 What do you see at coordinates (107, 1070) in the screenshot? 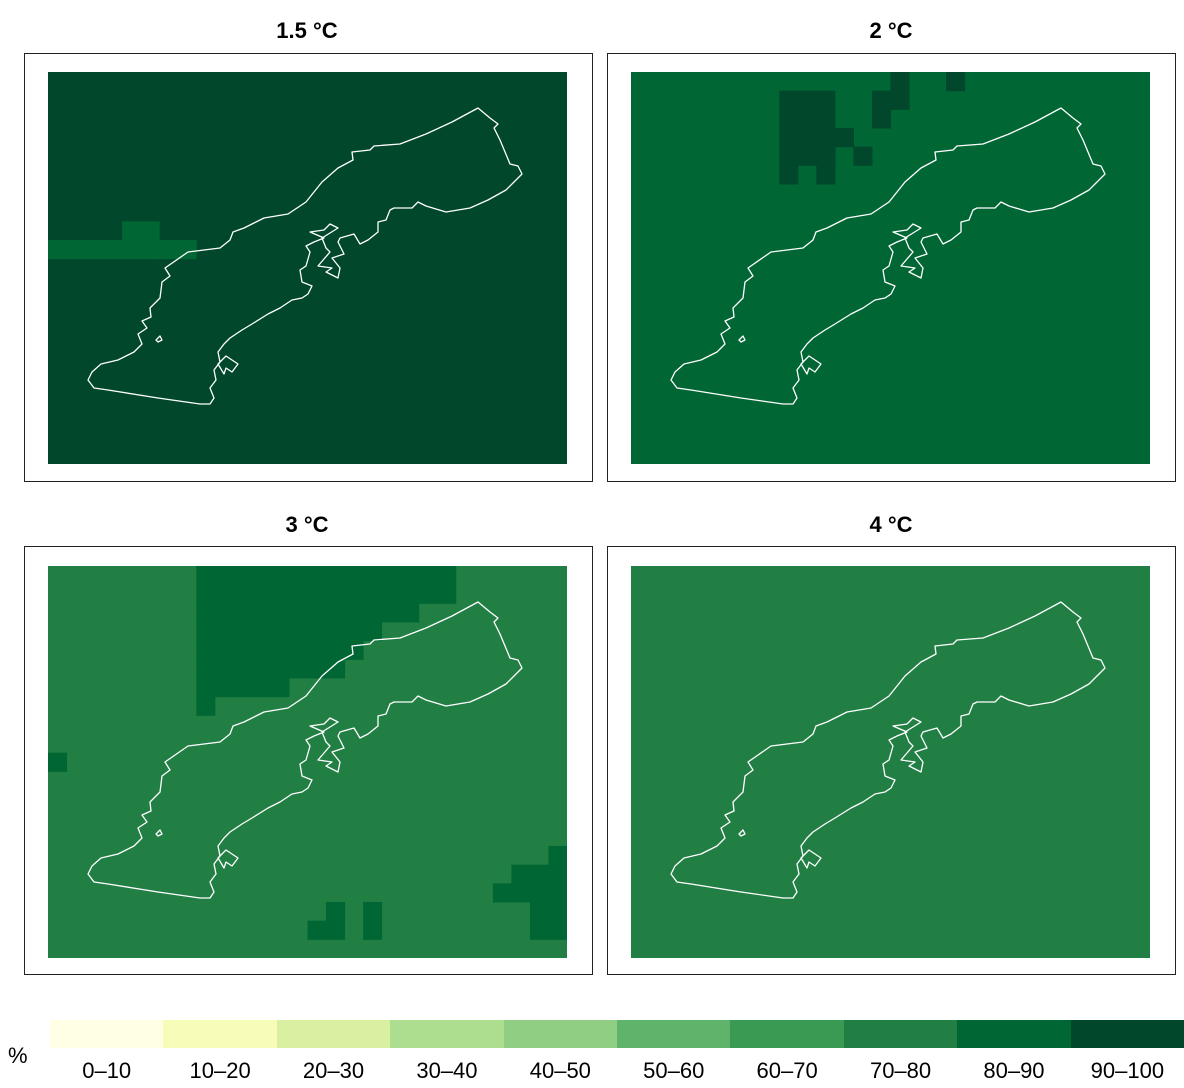
I see `legend-label-0: 0–10` at bounding box center [107, 1070].